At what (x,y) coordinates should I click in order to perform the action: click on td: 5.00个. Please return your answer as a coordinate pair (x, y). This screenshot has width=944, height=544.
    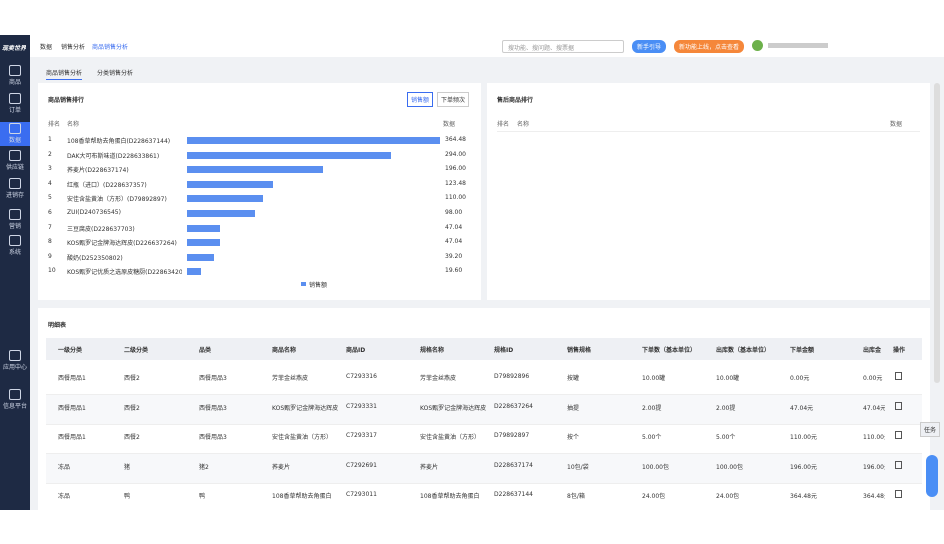
    Looking at the image, I should click on (652, 437).